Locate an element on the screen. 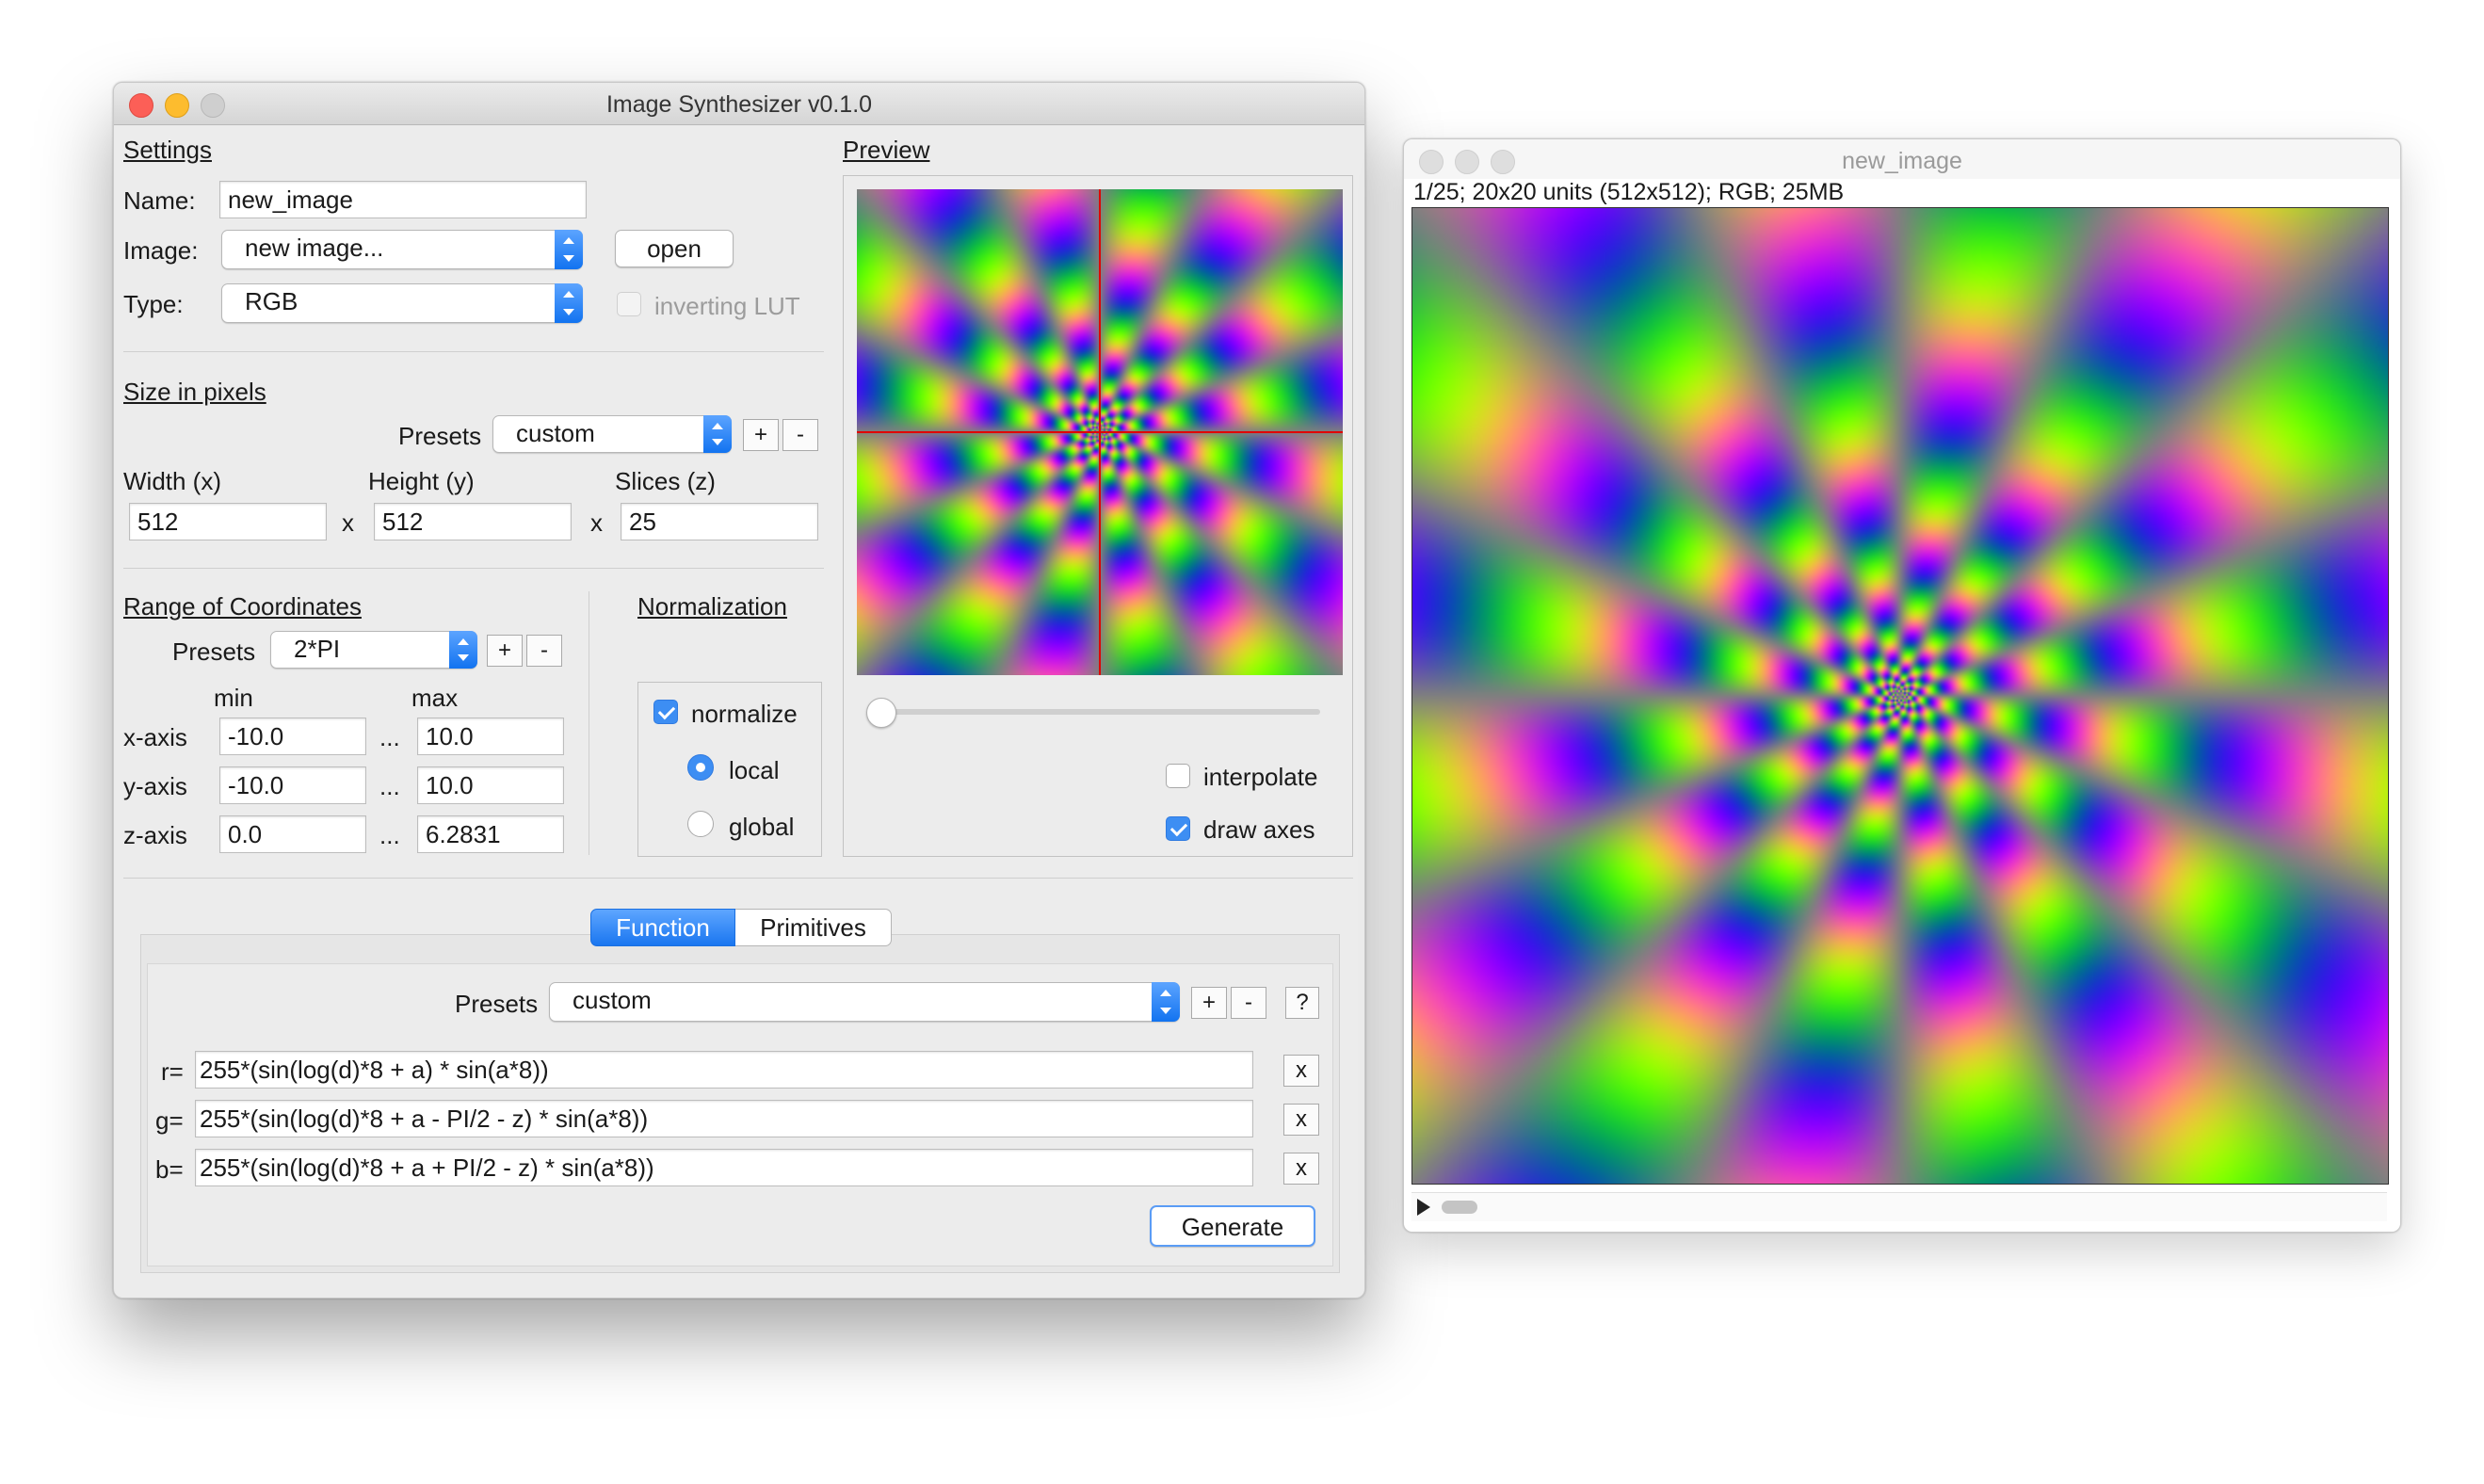 This screenshot has width=2484, height=1484. min-label: min is located at coordinates (233, 698).